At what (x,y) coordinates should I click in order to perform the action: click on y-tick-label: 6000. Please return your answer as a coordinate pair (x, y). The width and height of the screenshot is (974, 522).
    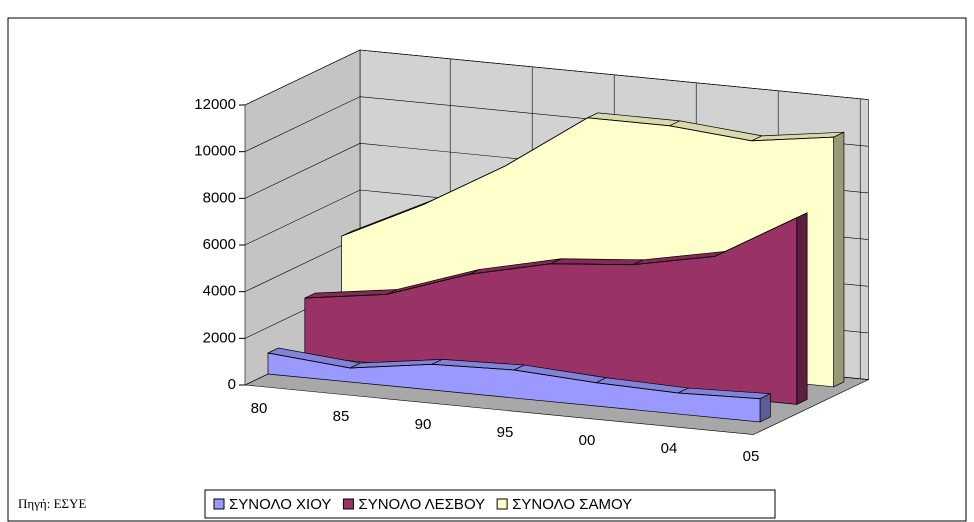
    Looking at the image, I should click on (219, 244).